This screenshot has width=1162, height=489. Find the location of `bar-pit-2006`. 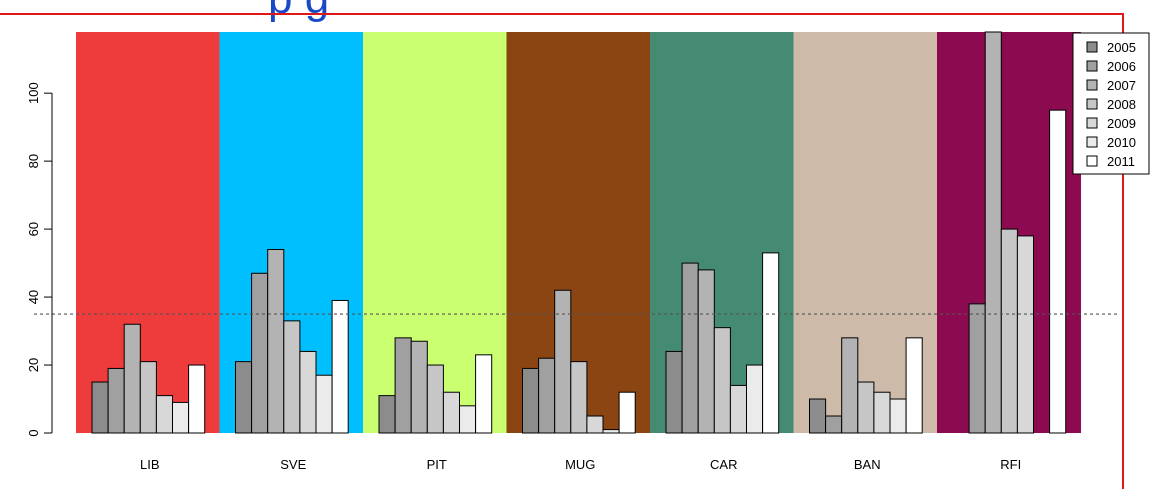

bar-pit-2006 is located at coordinates (403, 385).